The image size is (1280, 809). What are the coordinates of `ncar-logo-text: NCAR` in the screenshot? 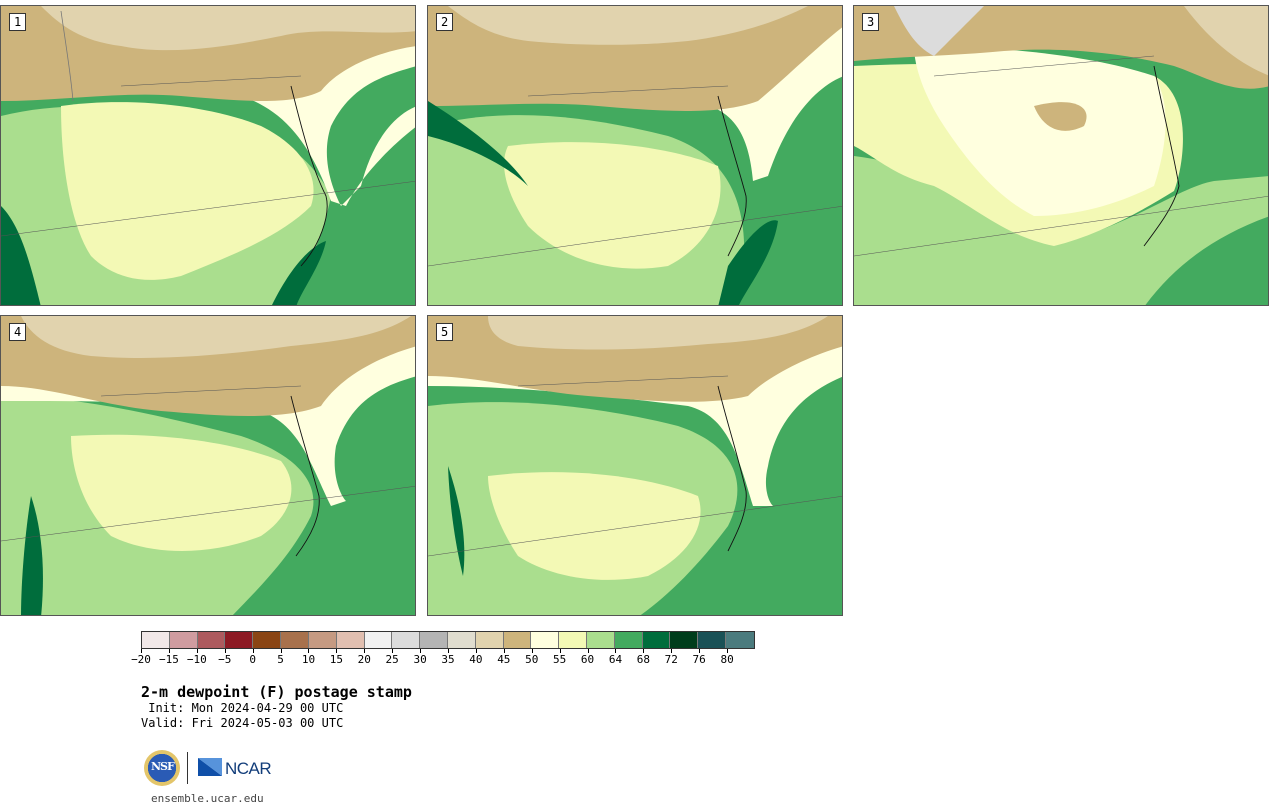 It's located at (248, 768).